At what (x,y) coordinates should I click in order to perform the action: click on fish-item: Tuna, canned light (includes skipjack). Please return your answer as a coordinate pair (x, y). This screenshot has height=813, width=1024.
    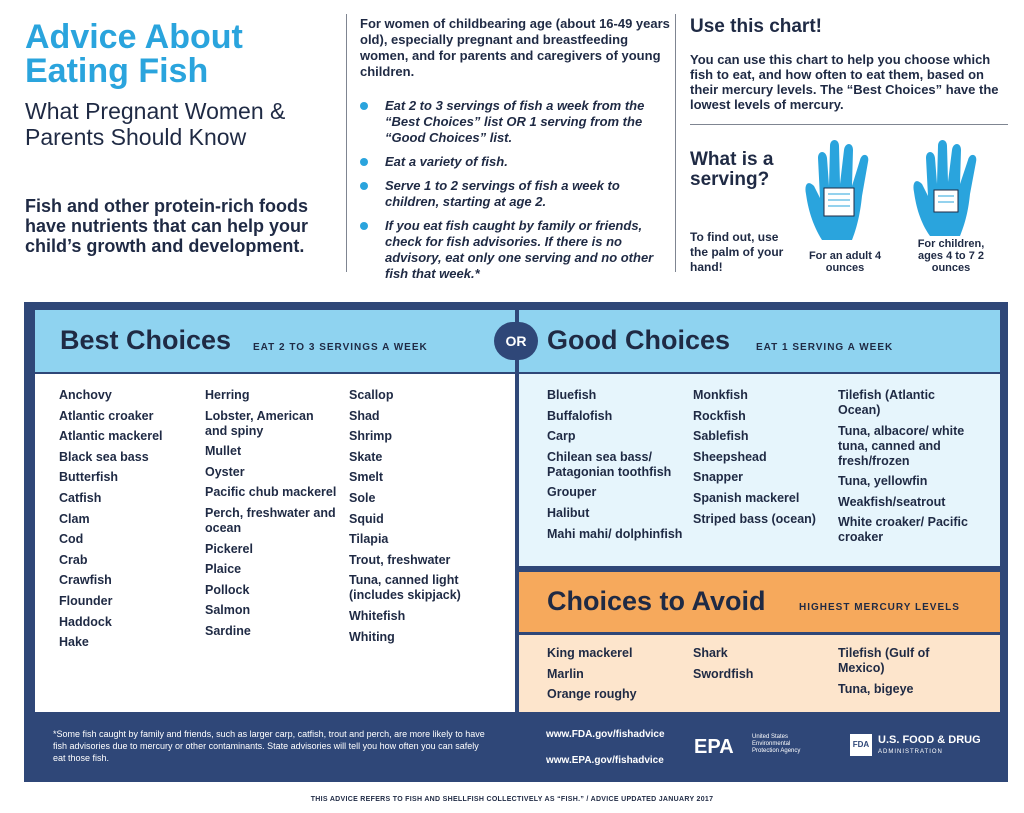
    Looking at the image, I should click on (405, 588).